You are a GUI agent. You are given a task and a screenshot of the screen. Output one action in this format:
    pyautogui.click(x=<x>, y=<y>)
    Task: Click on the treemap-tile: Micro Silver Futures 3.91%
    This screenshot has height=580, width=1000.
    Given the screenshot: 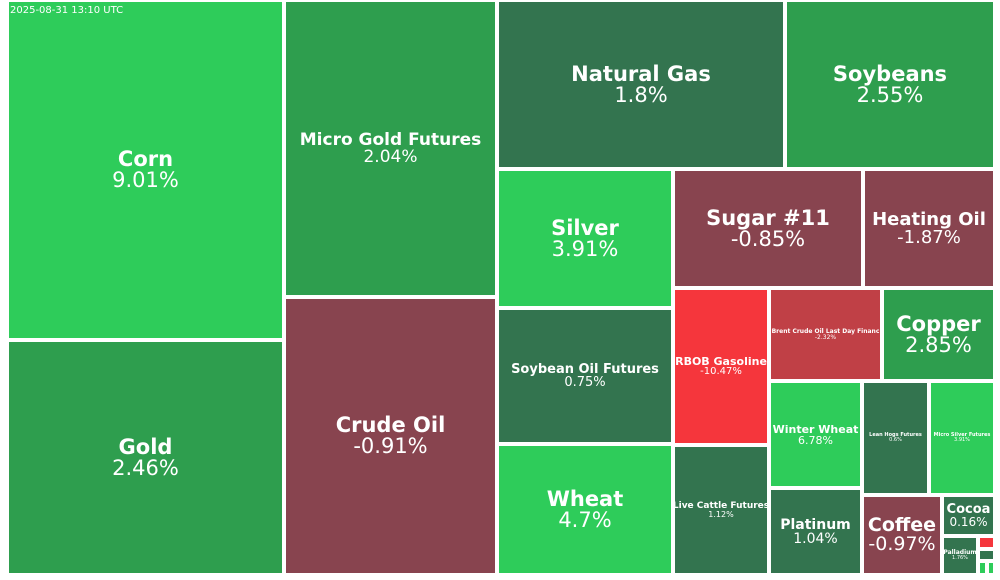 What is the action you would take?
    pyautogui.click(x=962, y=438)
    